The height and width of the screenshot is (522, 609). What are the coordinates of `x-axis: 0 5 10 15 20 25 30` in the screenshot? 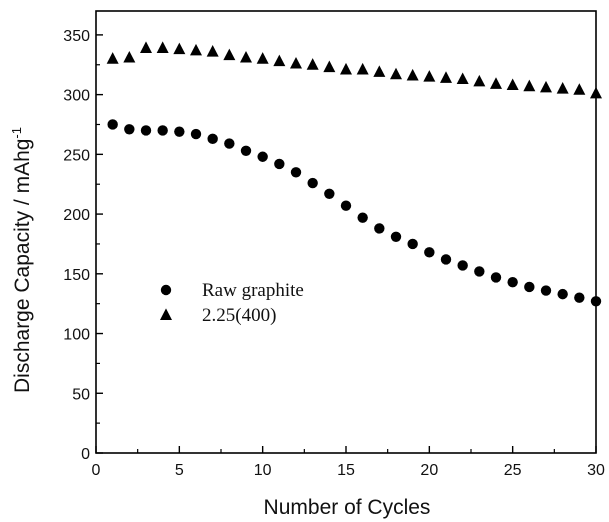 It's located at (348, 462).